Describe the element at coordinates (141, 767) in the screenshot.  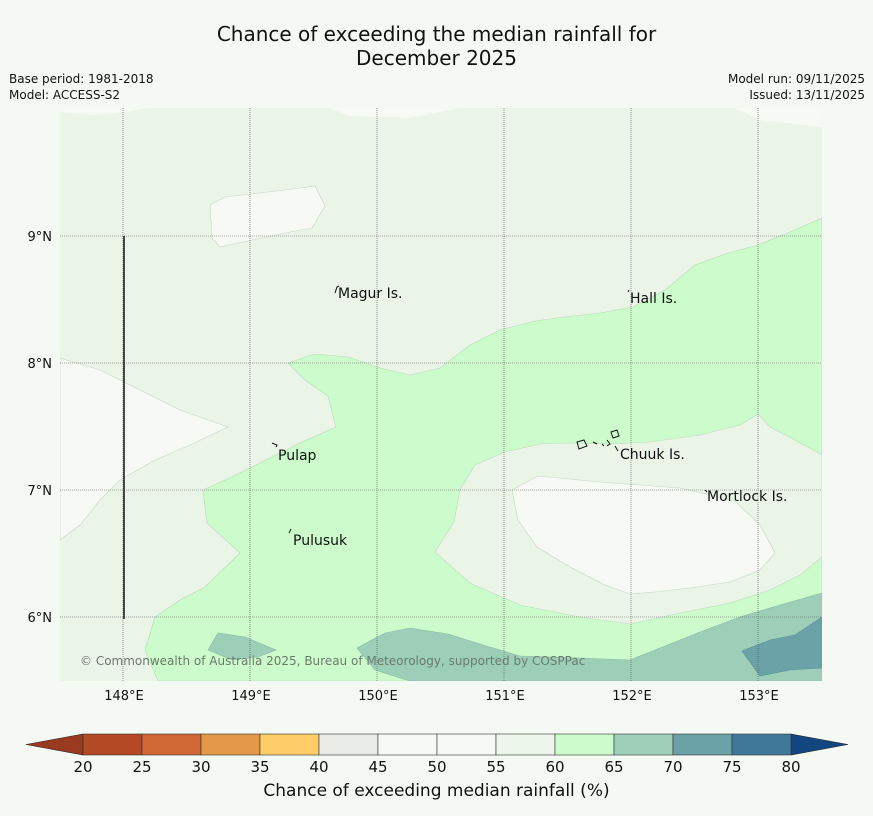
I see `colorbar-tick-25: 25` at that location.